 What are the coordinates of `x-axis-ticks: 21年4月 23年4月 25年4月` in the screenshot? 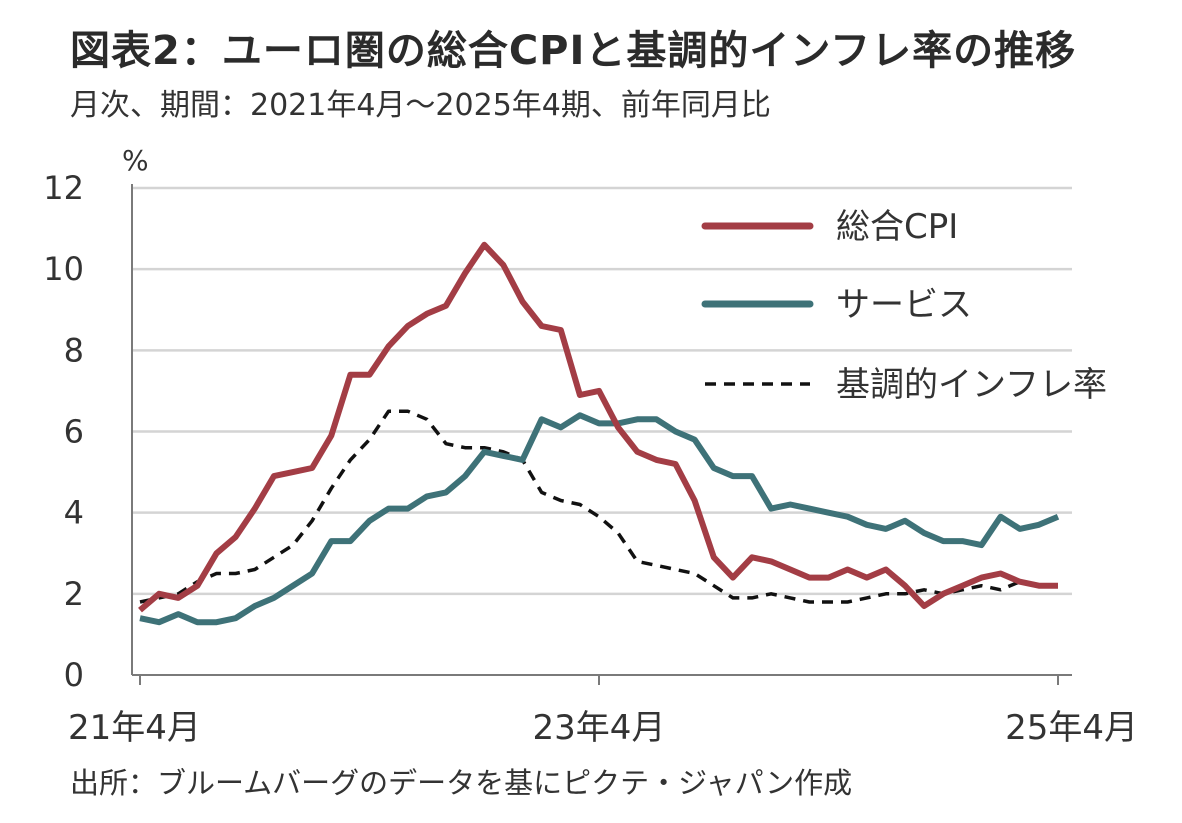 It's located at (603, 711).